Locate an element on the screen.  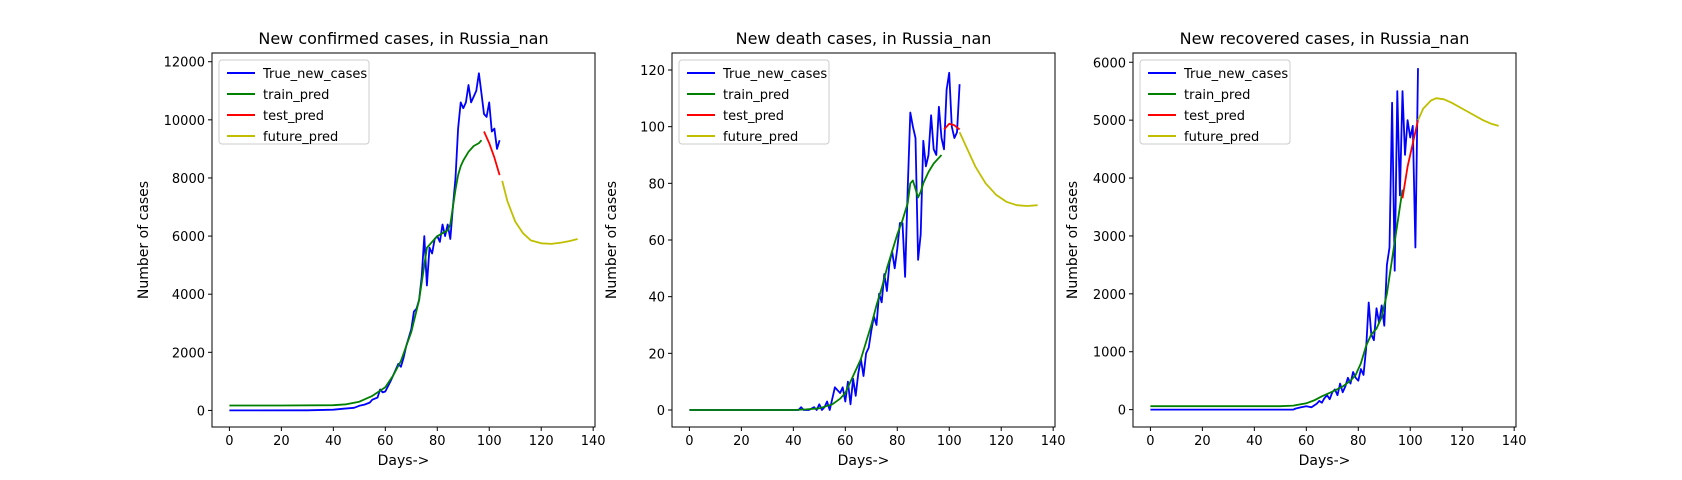
y-tick-label: 80 is located at coordinates (656, 184).